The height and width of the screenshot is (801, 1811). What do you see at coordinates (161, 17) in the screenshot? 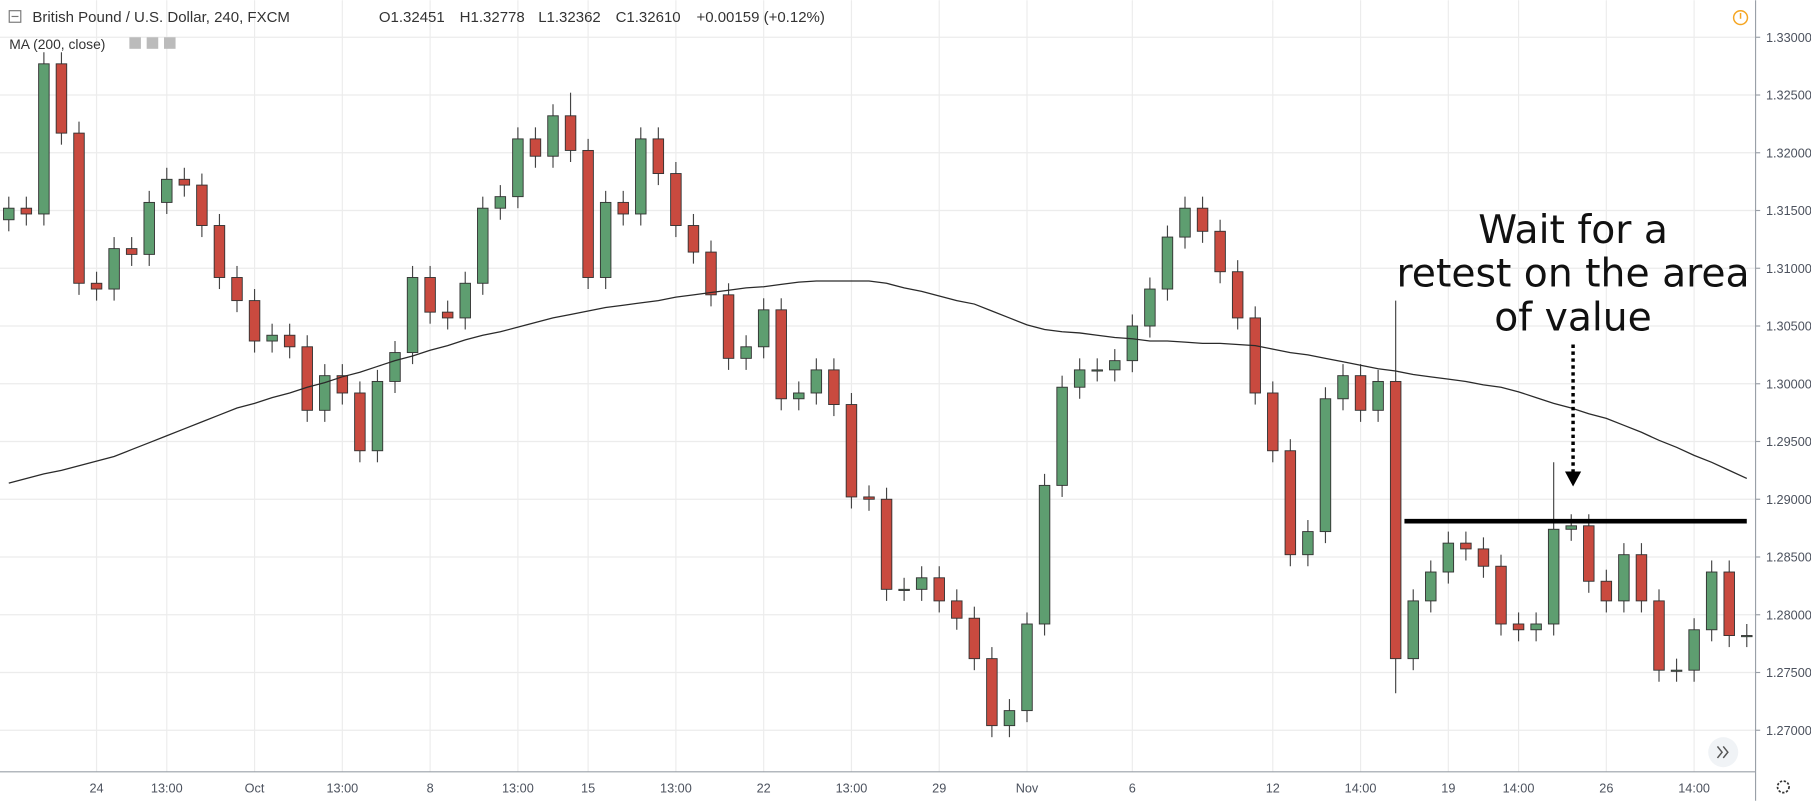
I see `symbol: British Pound / U.S. Dollar, 240, FXCM` at bounding box center [161, 17].